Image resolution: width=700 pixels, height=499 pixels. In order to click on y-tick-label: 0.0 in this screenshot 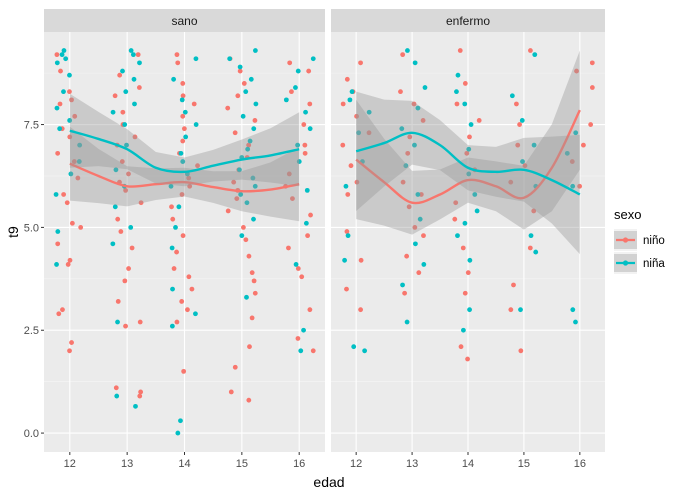, I will do `click(31, 434)`.